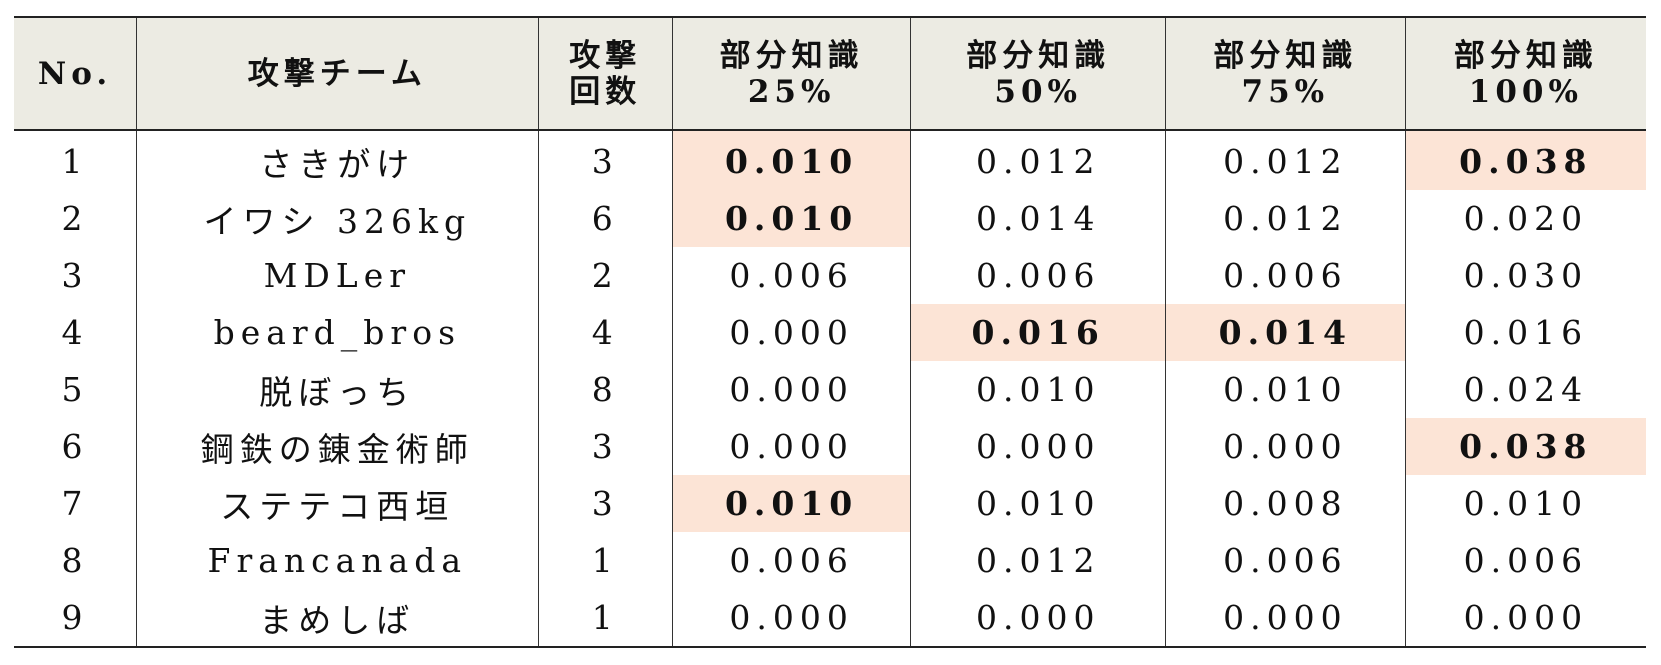 This screenshot has width=1661, height=665. What do you see at coordinates (1525, 389) in the screenshot?
I see `cell-partial-100: 0.024` at bounding box center [1525, 389].